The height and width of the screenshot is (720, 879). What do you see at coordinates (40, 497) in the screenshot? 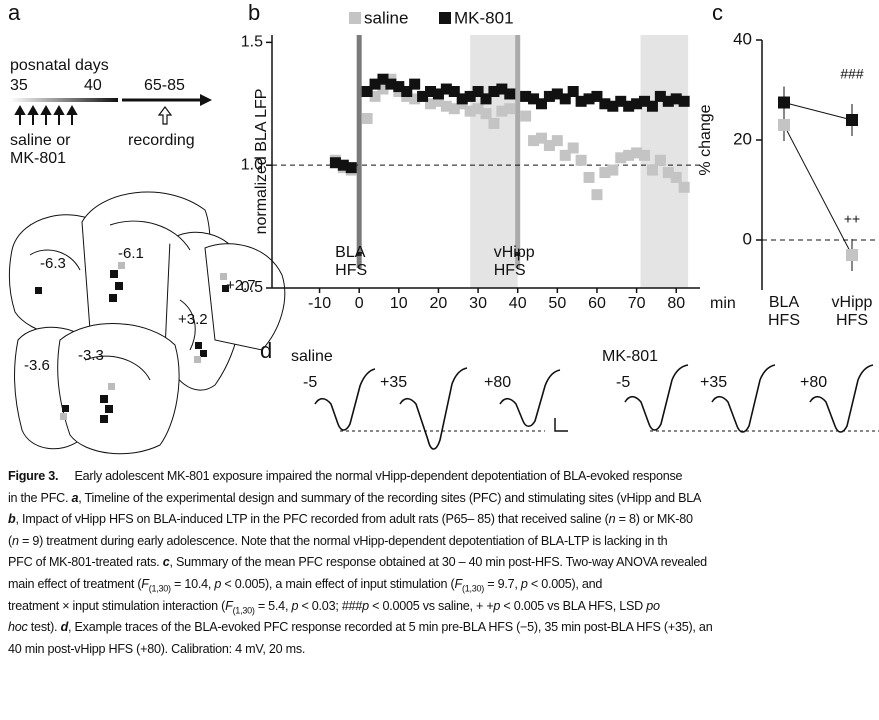
I see `caption-text: in the PFC.` at bounding box center [40, 497].